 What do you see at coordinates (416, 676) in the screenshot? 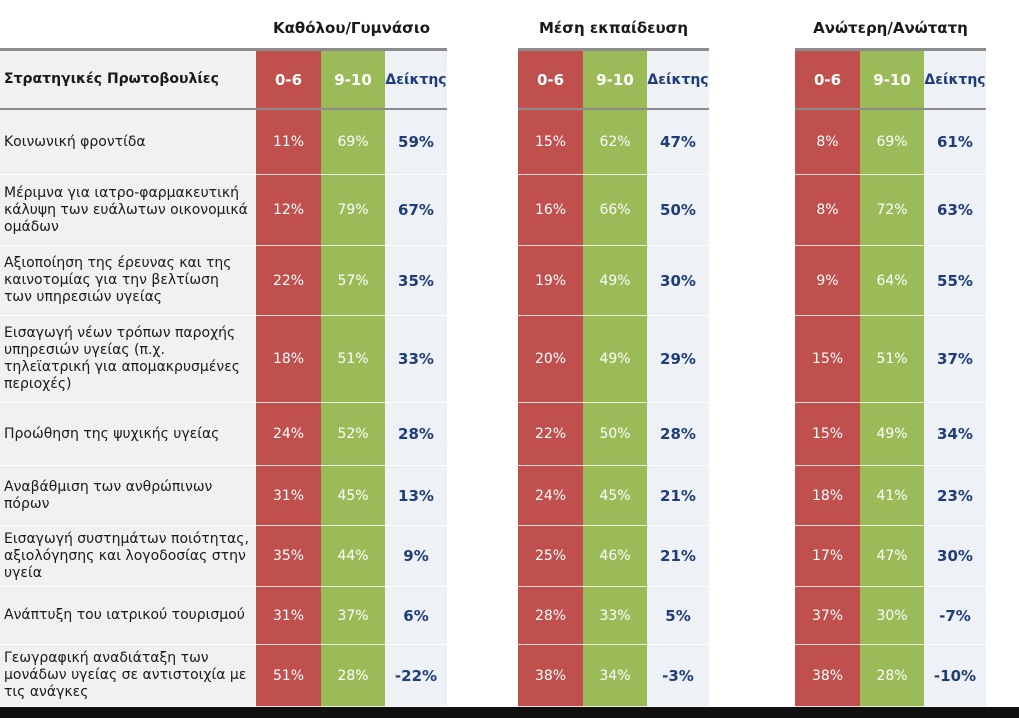
I see `index-cell: -22%` at bounding box center [416, 676].